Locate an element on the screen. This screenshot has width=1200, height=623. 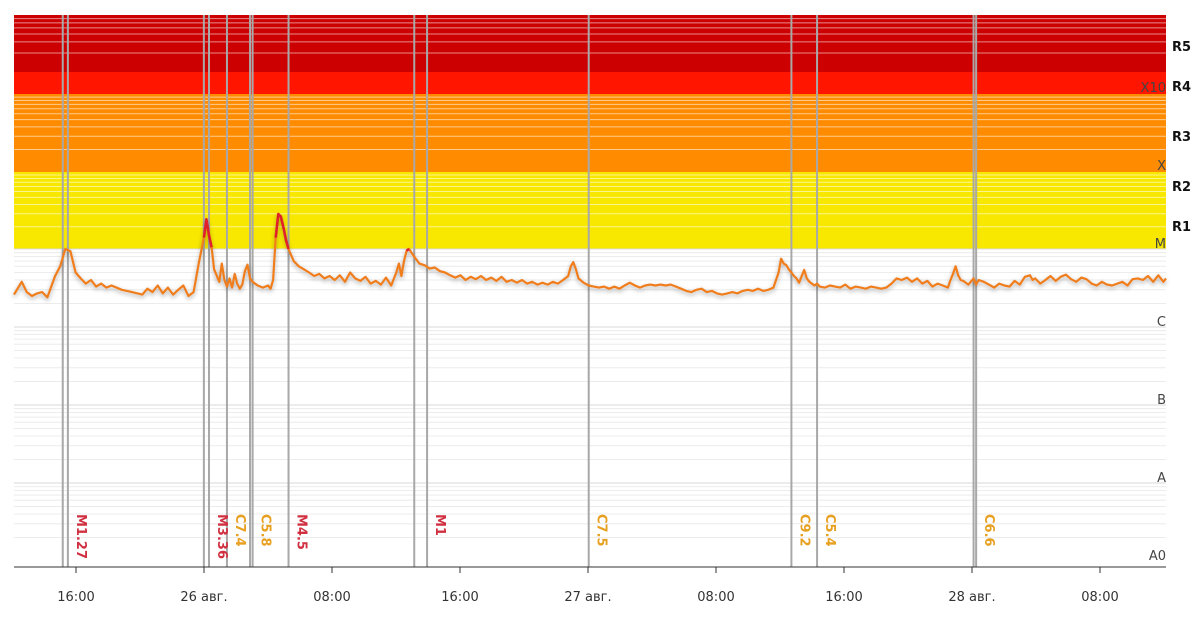
x-tick-label: 28 авг. is located at coordinates (971, 597).